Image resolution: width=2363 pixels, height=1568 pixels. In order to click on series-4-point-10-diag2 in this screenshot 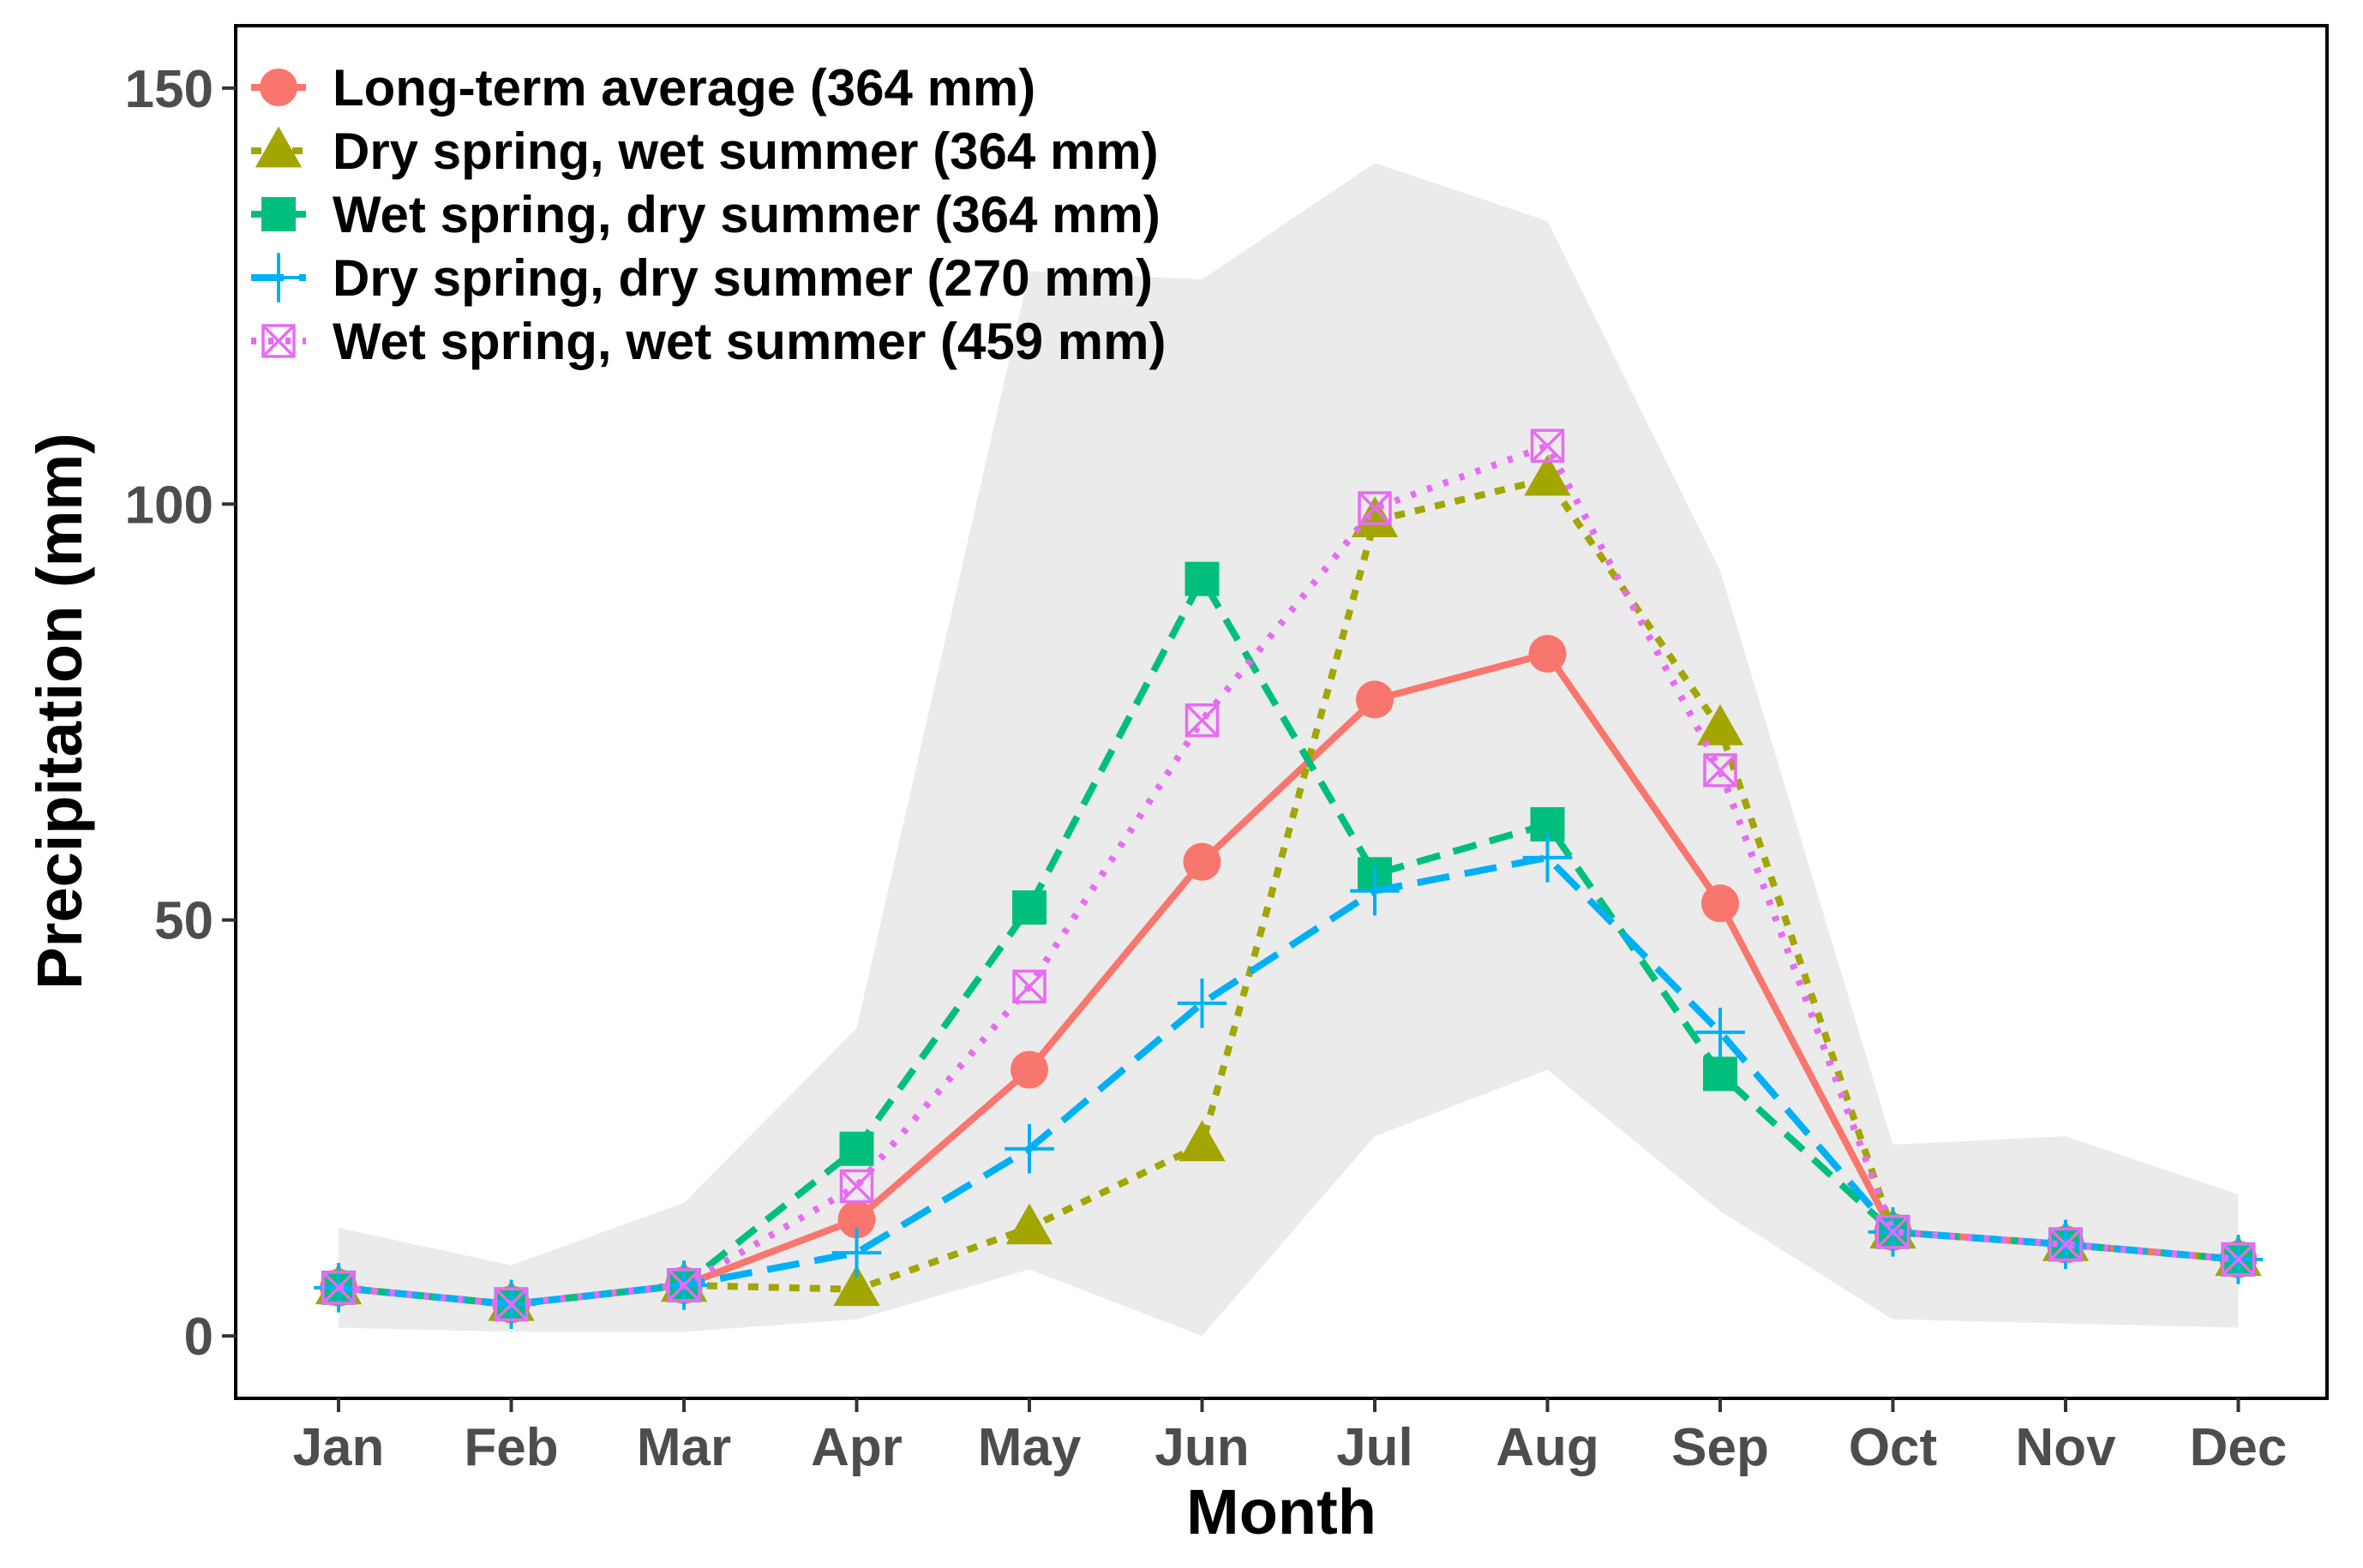, I will do `click(2065, 1244)`.